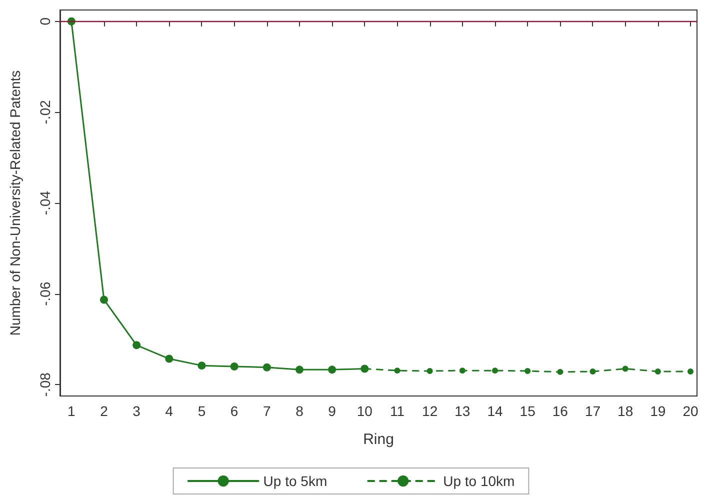  I want to click on legend-label: Up to 5km, so click(295, 481).